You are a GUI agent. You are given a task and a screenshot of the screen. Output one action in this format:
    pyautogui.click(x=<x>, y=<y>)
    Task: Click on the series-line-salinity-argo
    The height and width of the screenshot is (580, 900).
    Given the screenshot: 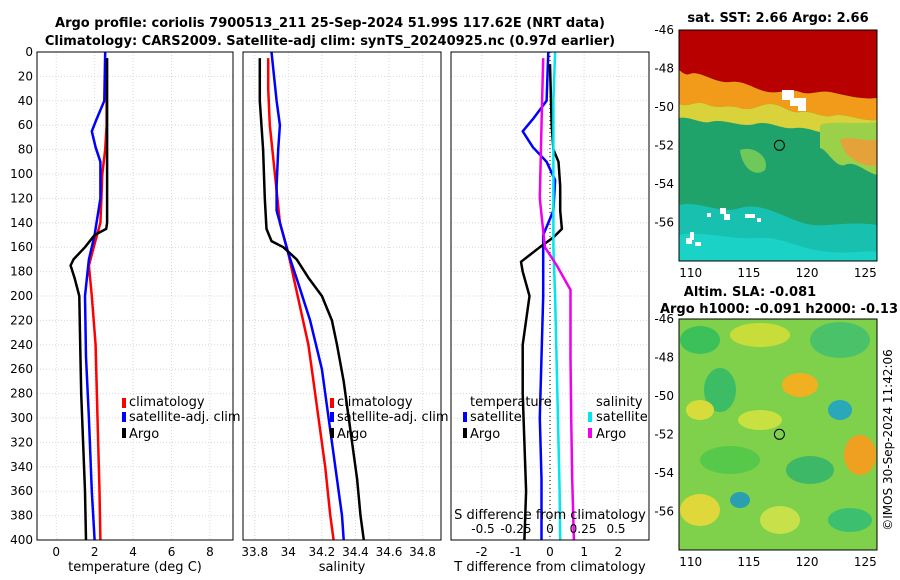 What is the action you would take?
    pyautogui.click(x=557, y=299)
    